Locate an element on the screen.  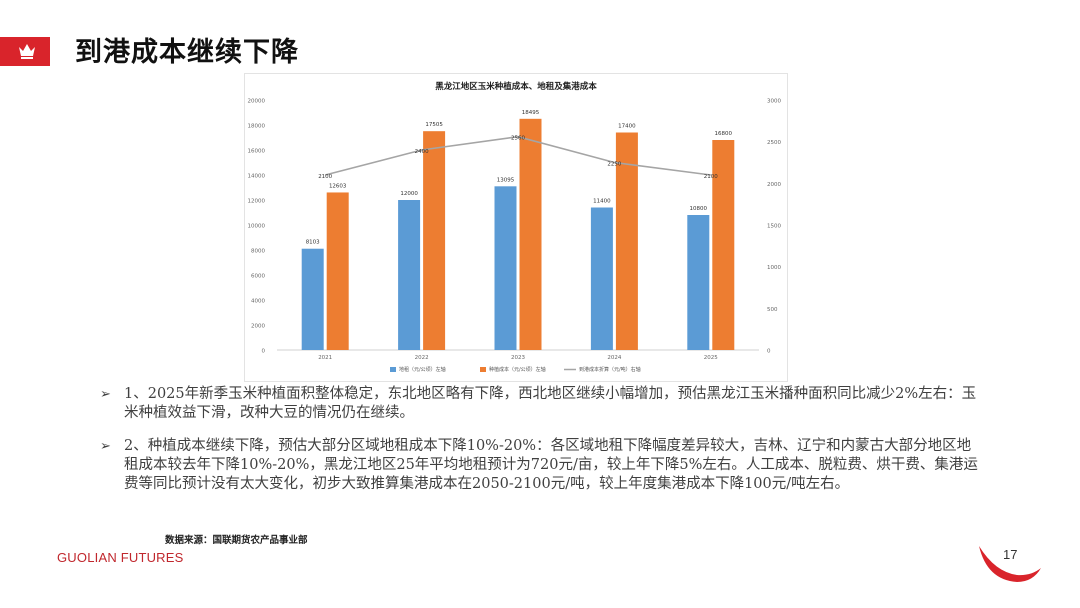
bar-data-label: 18495 is located at coordinates (531, 113).